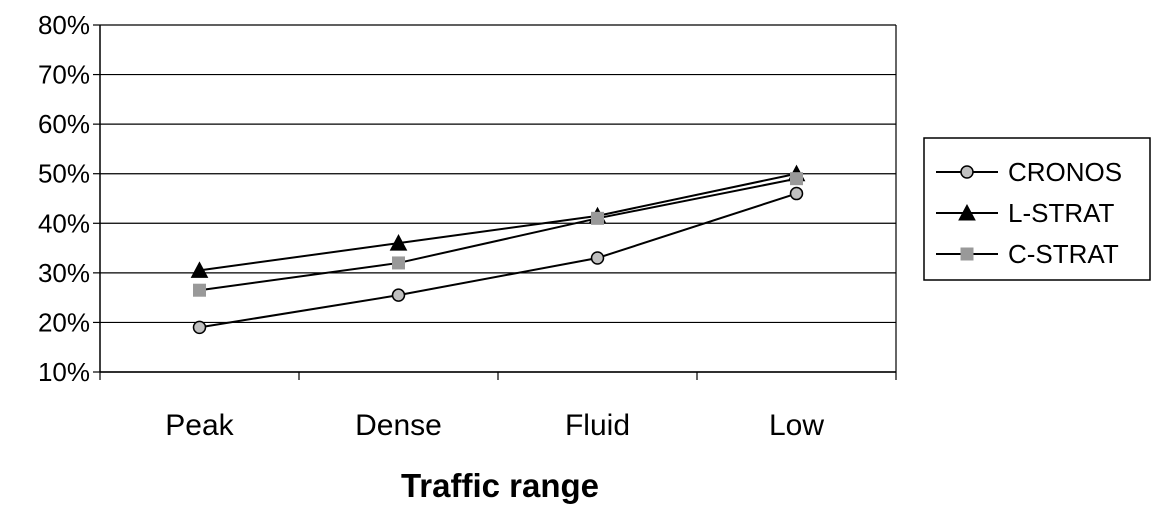 This screenshot has width=1156, height=508. Describe the element at coordinates (597, 425) in the screenshot. I see `x-tick-label: Fluid` at that location.